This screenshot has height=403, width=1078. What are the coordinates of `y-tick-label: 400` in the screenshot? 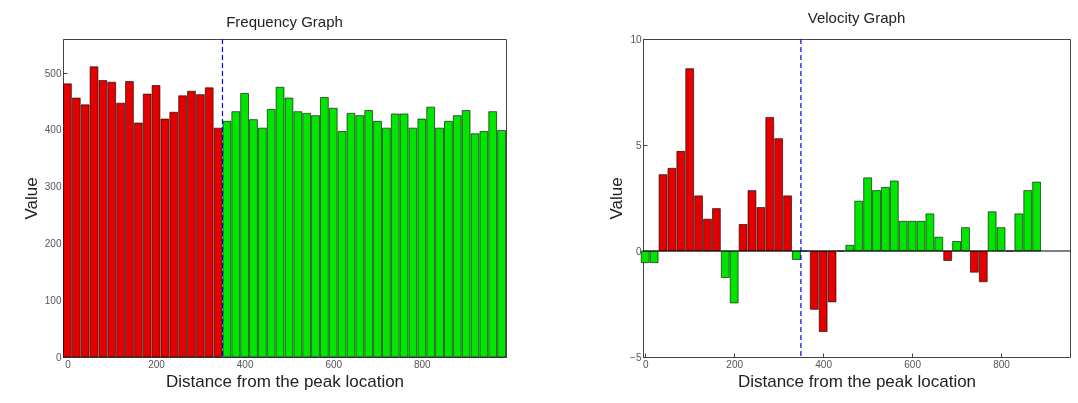 It's located at (53, 130).